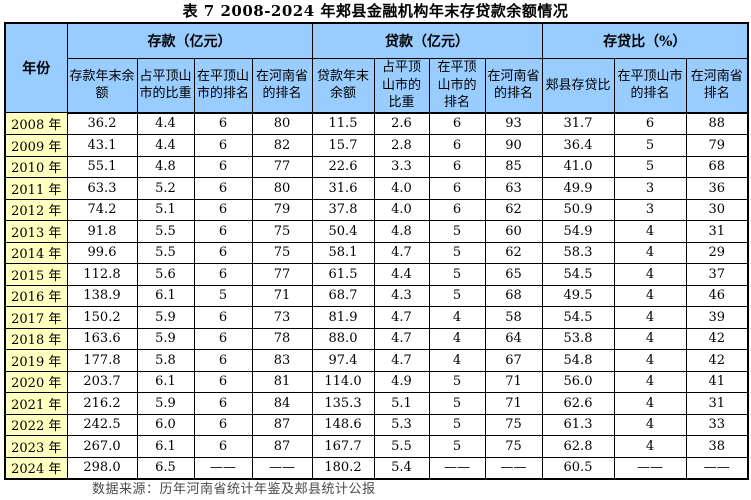 This screenshot has width=751, height=500. Describe the element at coordinates (513, 210) in the screenshot. I see `value-cell: 62` at that location.